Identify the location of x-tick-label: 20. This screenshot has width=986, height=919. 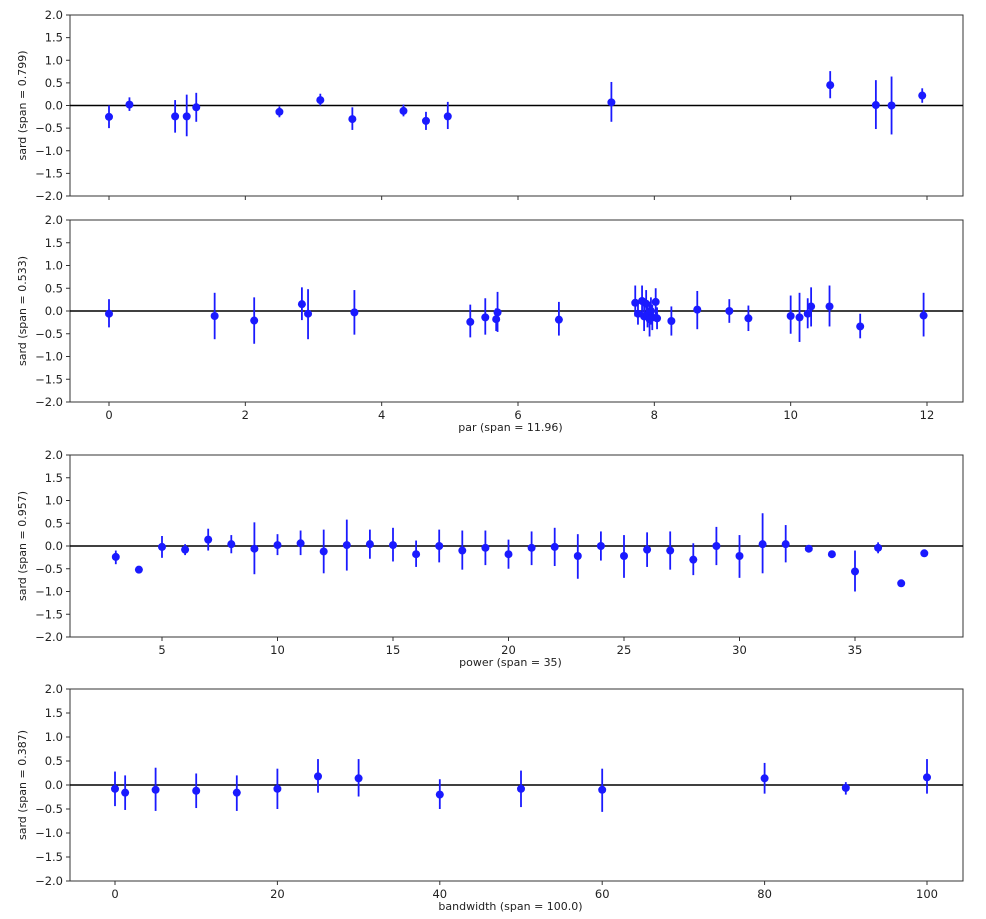
(508, 650).